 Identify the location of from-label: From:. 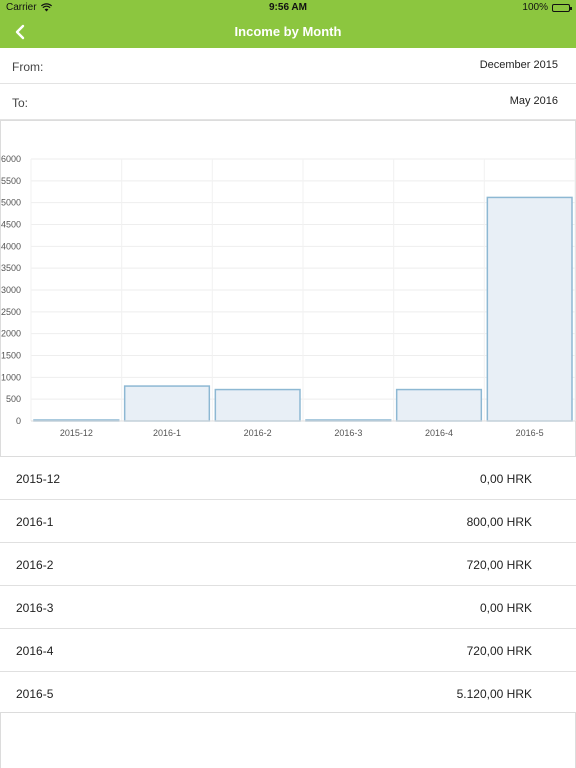
(28, 67).